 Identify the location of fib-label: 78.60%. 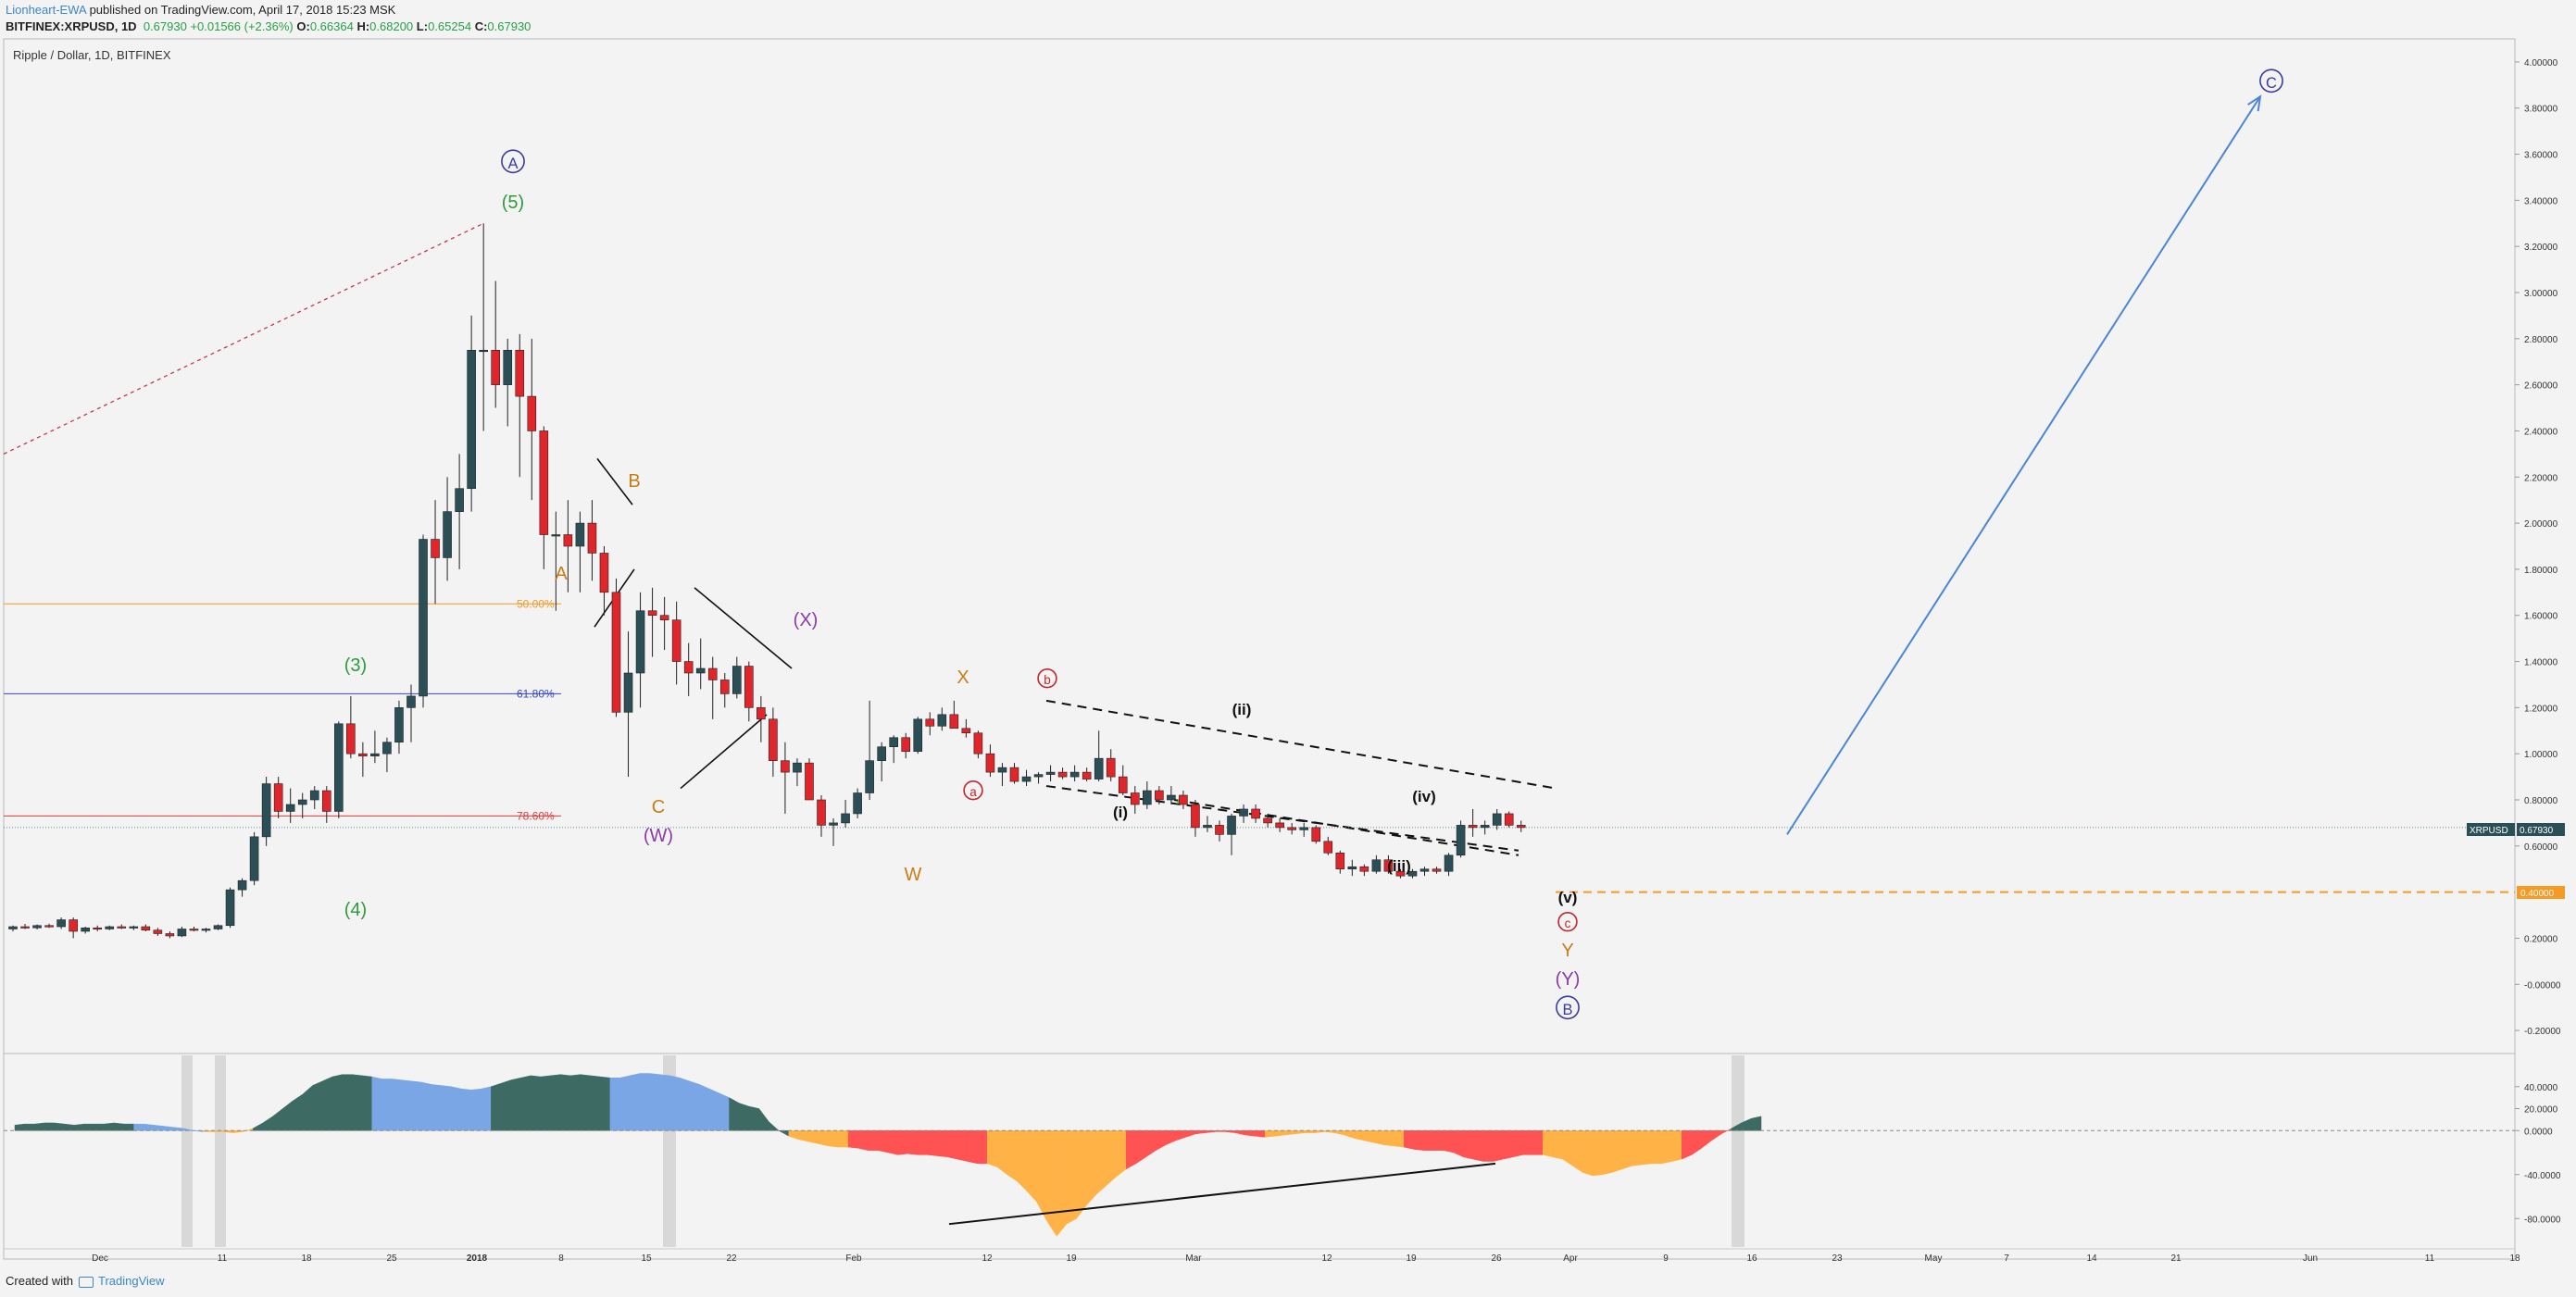
(536, 815).